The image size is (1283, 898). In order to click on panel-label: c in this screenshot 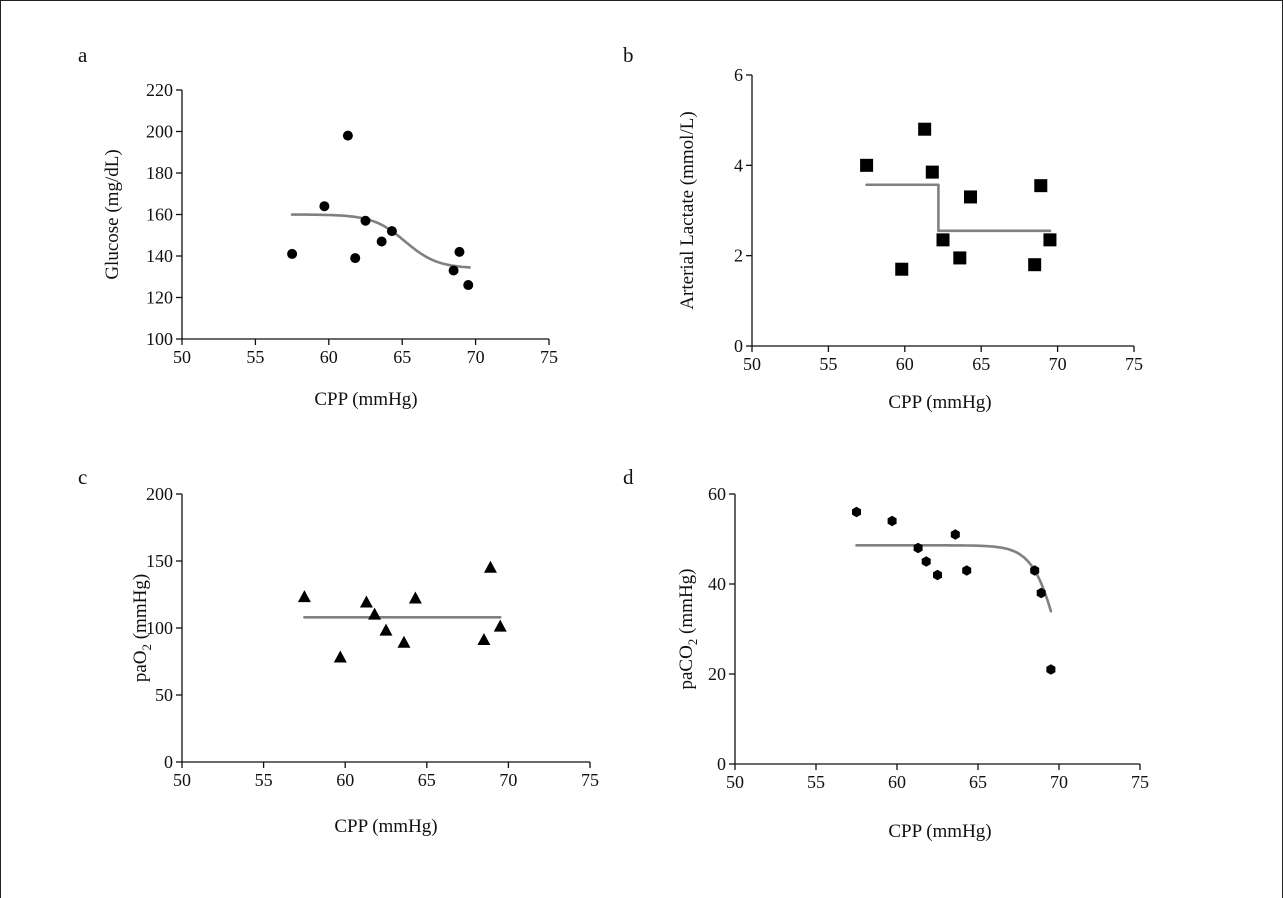, I will do `click(82, 477)`.